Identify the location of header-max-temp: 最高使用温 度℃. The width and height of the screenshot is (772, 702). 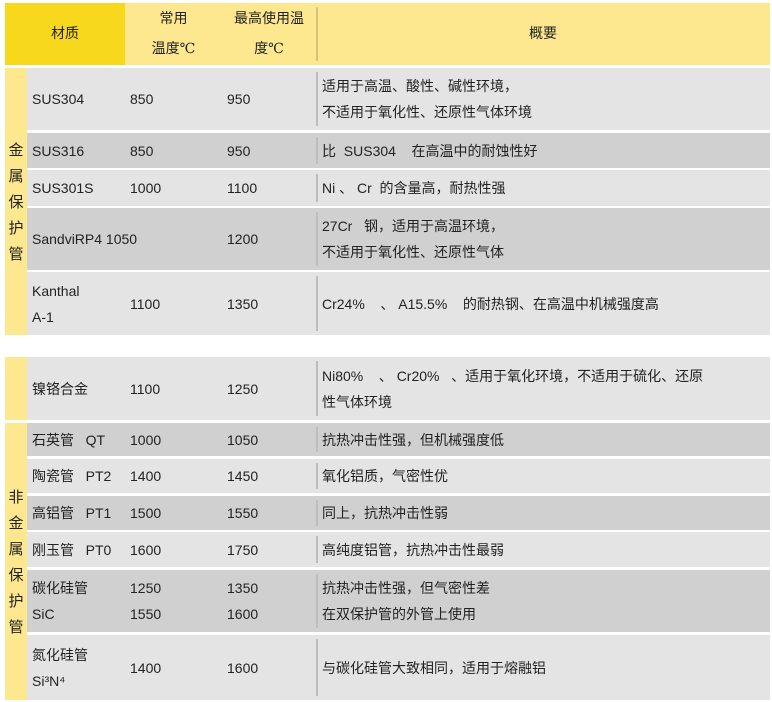
(269, 34).